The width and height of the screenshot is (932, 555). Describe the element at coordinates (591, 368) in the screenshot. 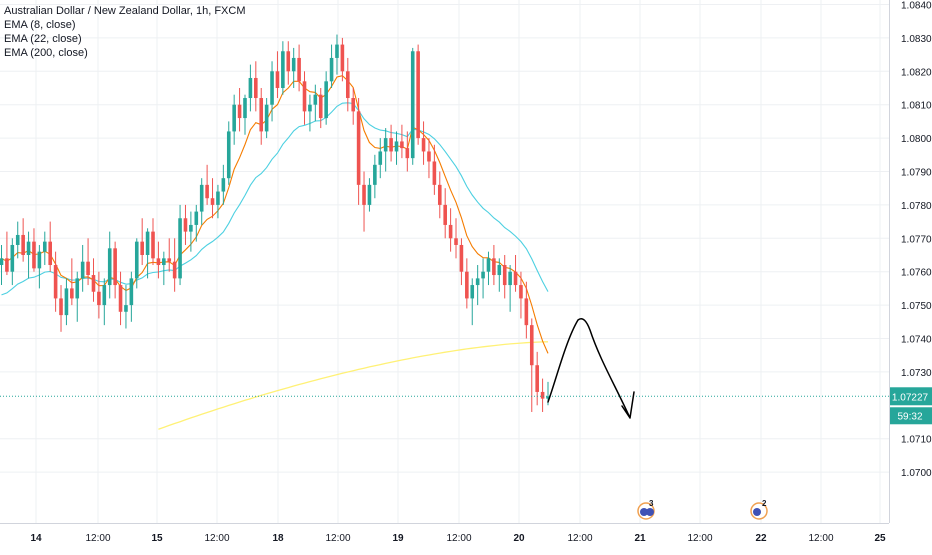

I see `freehand-drawing` at that location.